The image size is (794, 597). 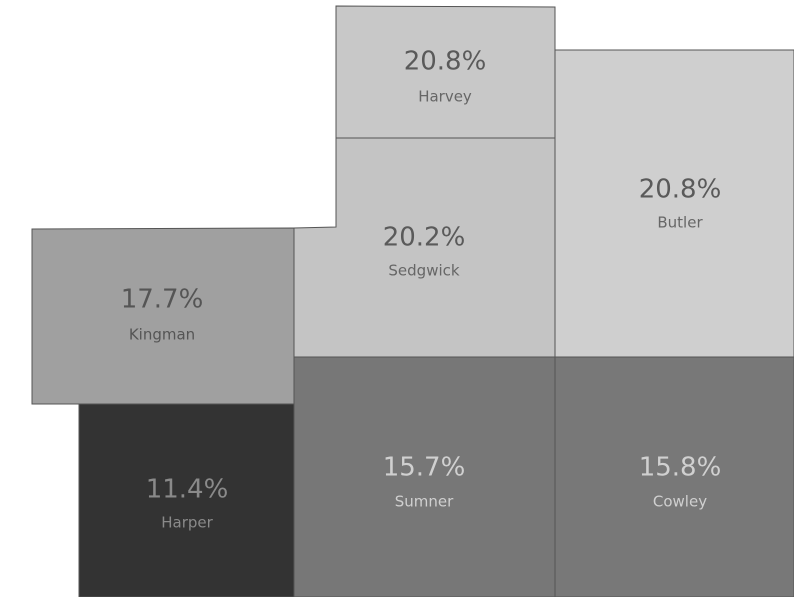 I want to click on county-name: Harper, so click(x=187, y=523).